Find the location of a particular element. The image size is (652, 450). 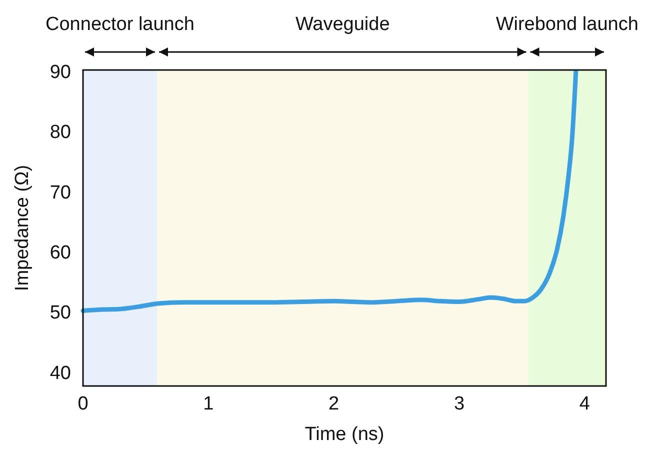

y-tick-label: 40 is located at coordinates (60, 373).